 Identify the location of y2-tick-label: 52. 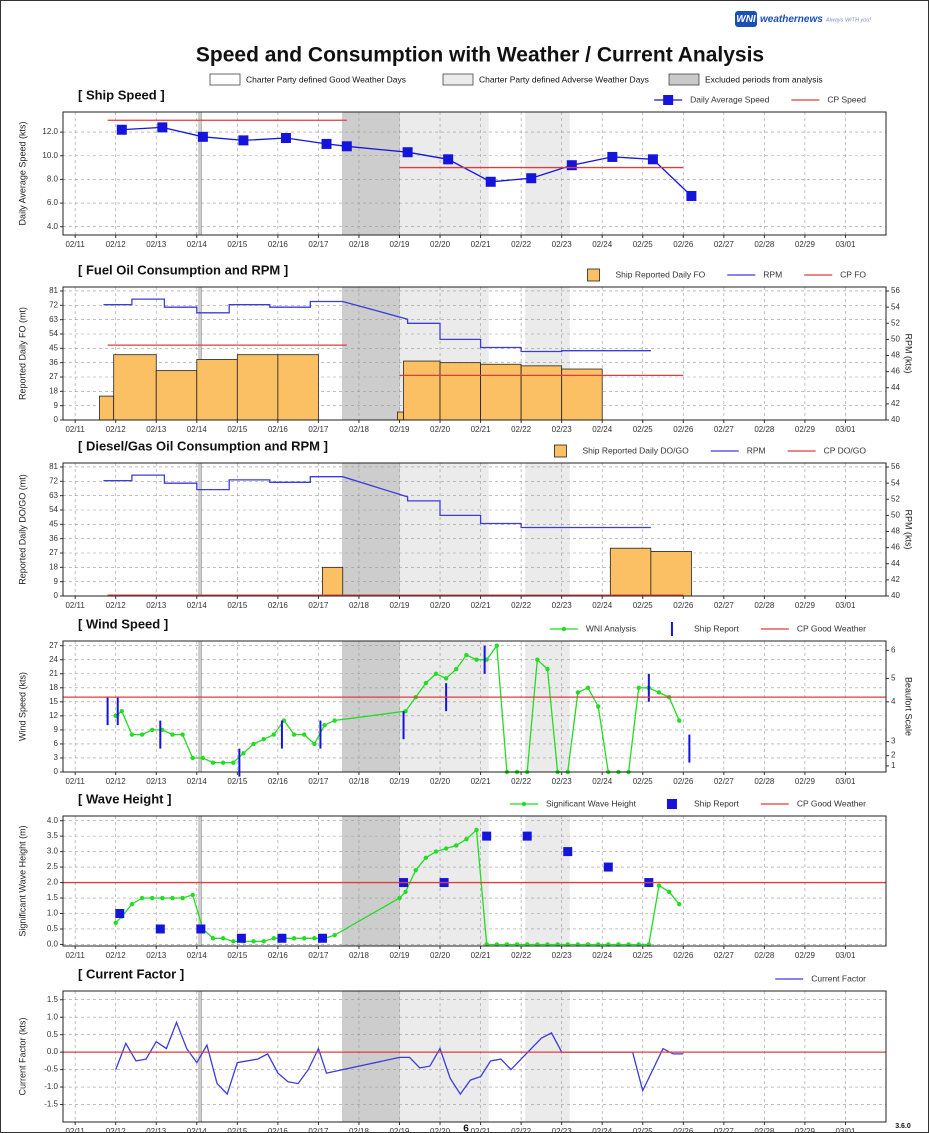
(895, 322).